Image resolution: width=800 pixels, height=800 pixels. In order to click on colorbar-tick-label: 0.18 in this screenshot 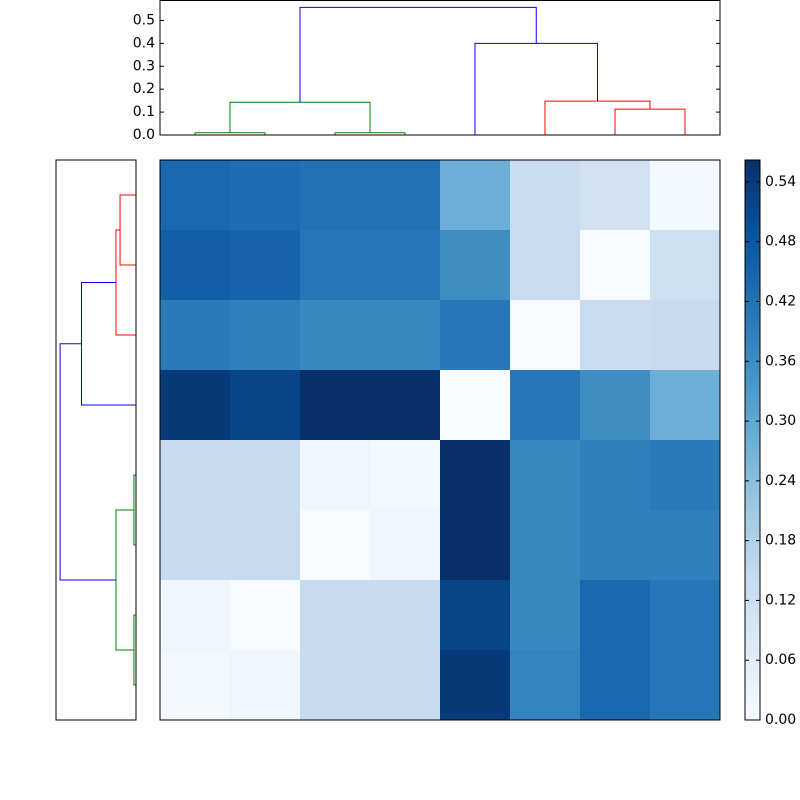, I will do `click(780, 541)`.